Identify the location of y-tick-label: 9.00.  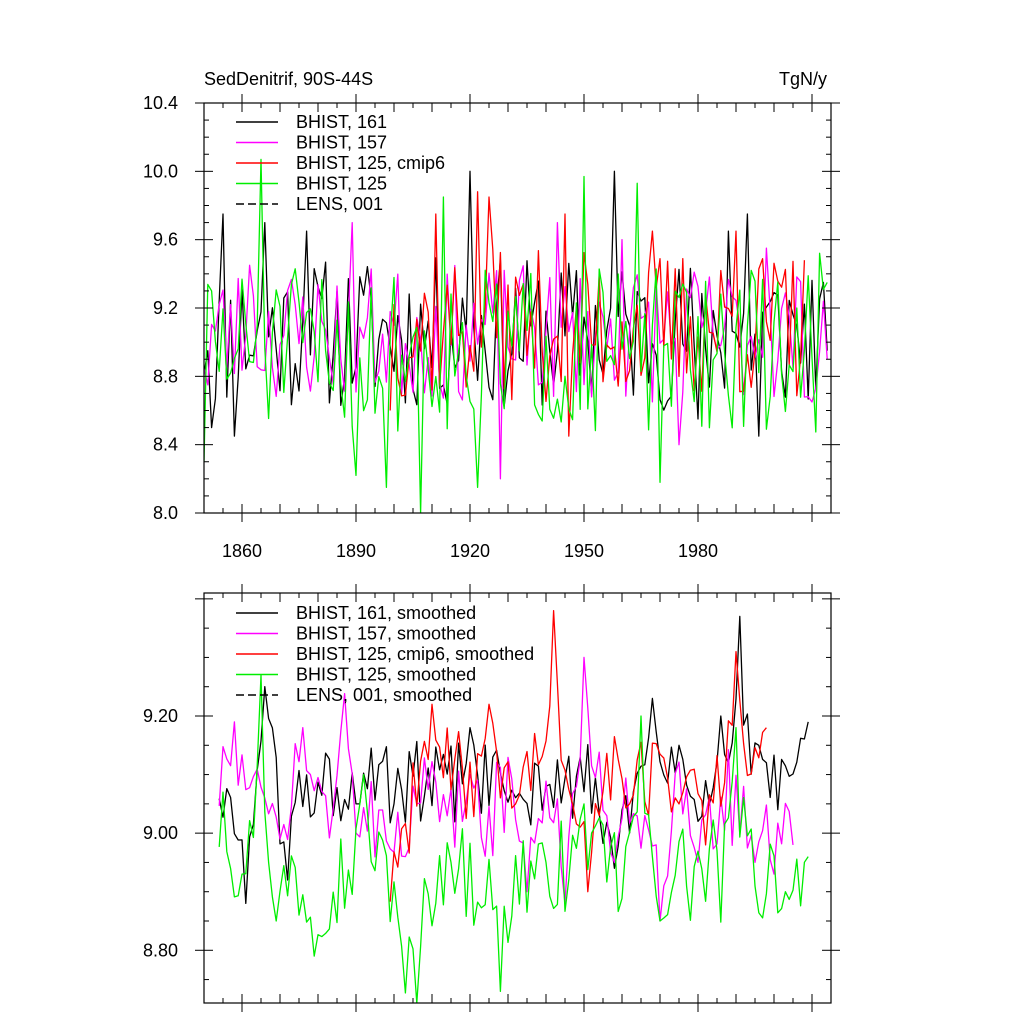
(160, 833).